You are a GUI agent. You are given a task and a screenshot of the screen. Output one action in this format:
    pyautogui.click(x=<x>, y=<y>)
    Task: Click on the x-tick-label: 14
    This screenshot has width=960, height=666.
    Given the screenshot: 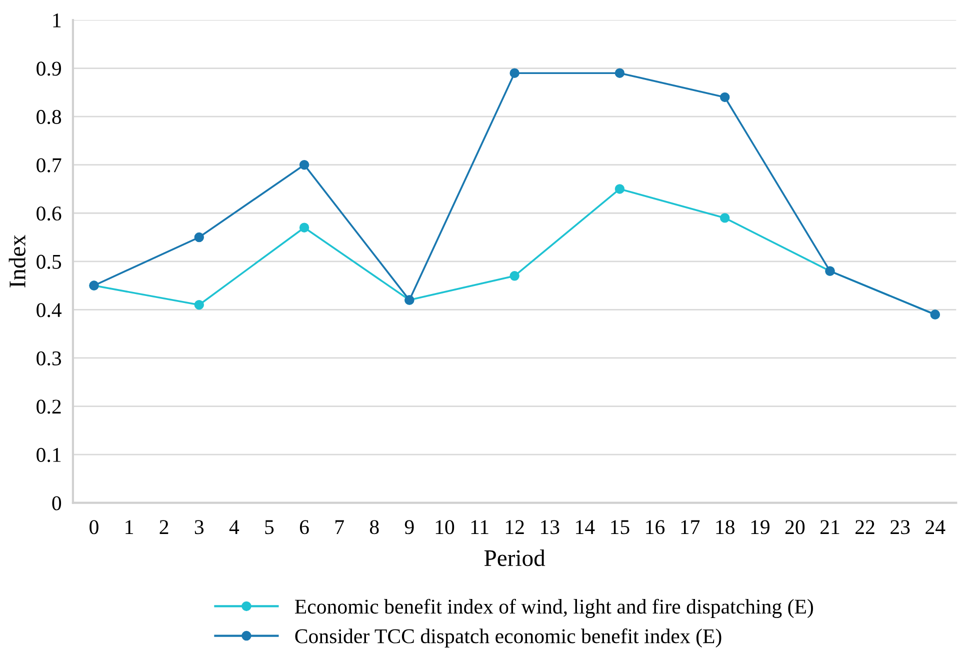 What is the action you would take?
    pyautogui.click(x=585, y=527)
    